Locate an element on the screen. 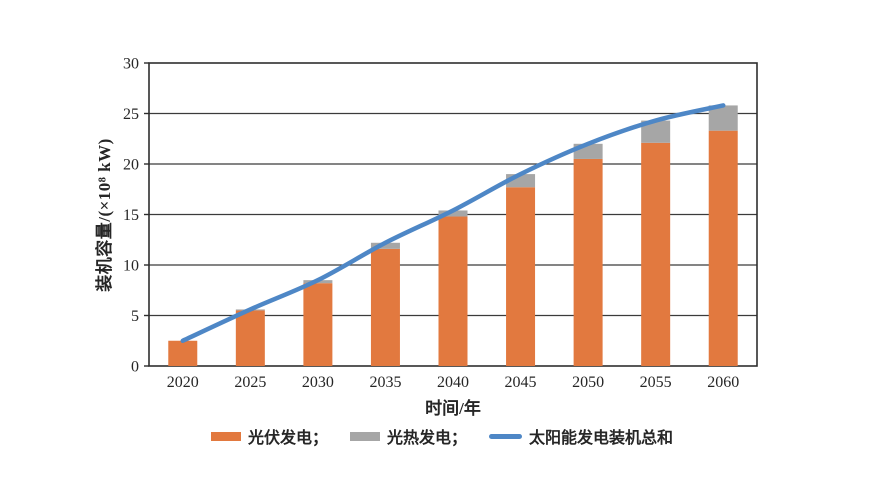 This screenshot has width=879, height=501. x-tick-label: 2045 is located at coordinates (521, 382).